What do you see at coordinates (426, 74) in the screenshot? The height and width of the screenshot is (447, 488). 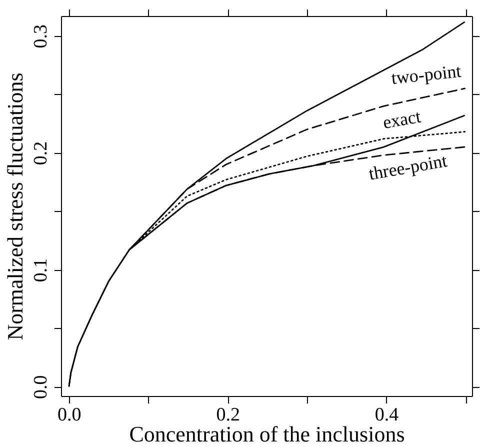 I see `text: two-point` at bounding box center [426, 74].